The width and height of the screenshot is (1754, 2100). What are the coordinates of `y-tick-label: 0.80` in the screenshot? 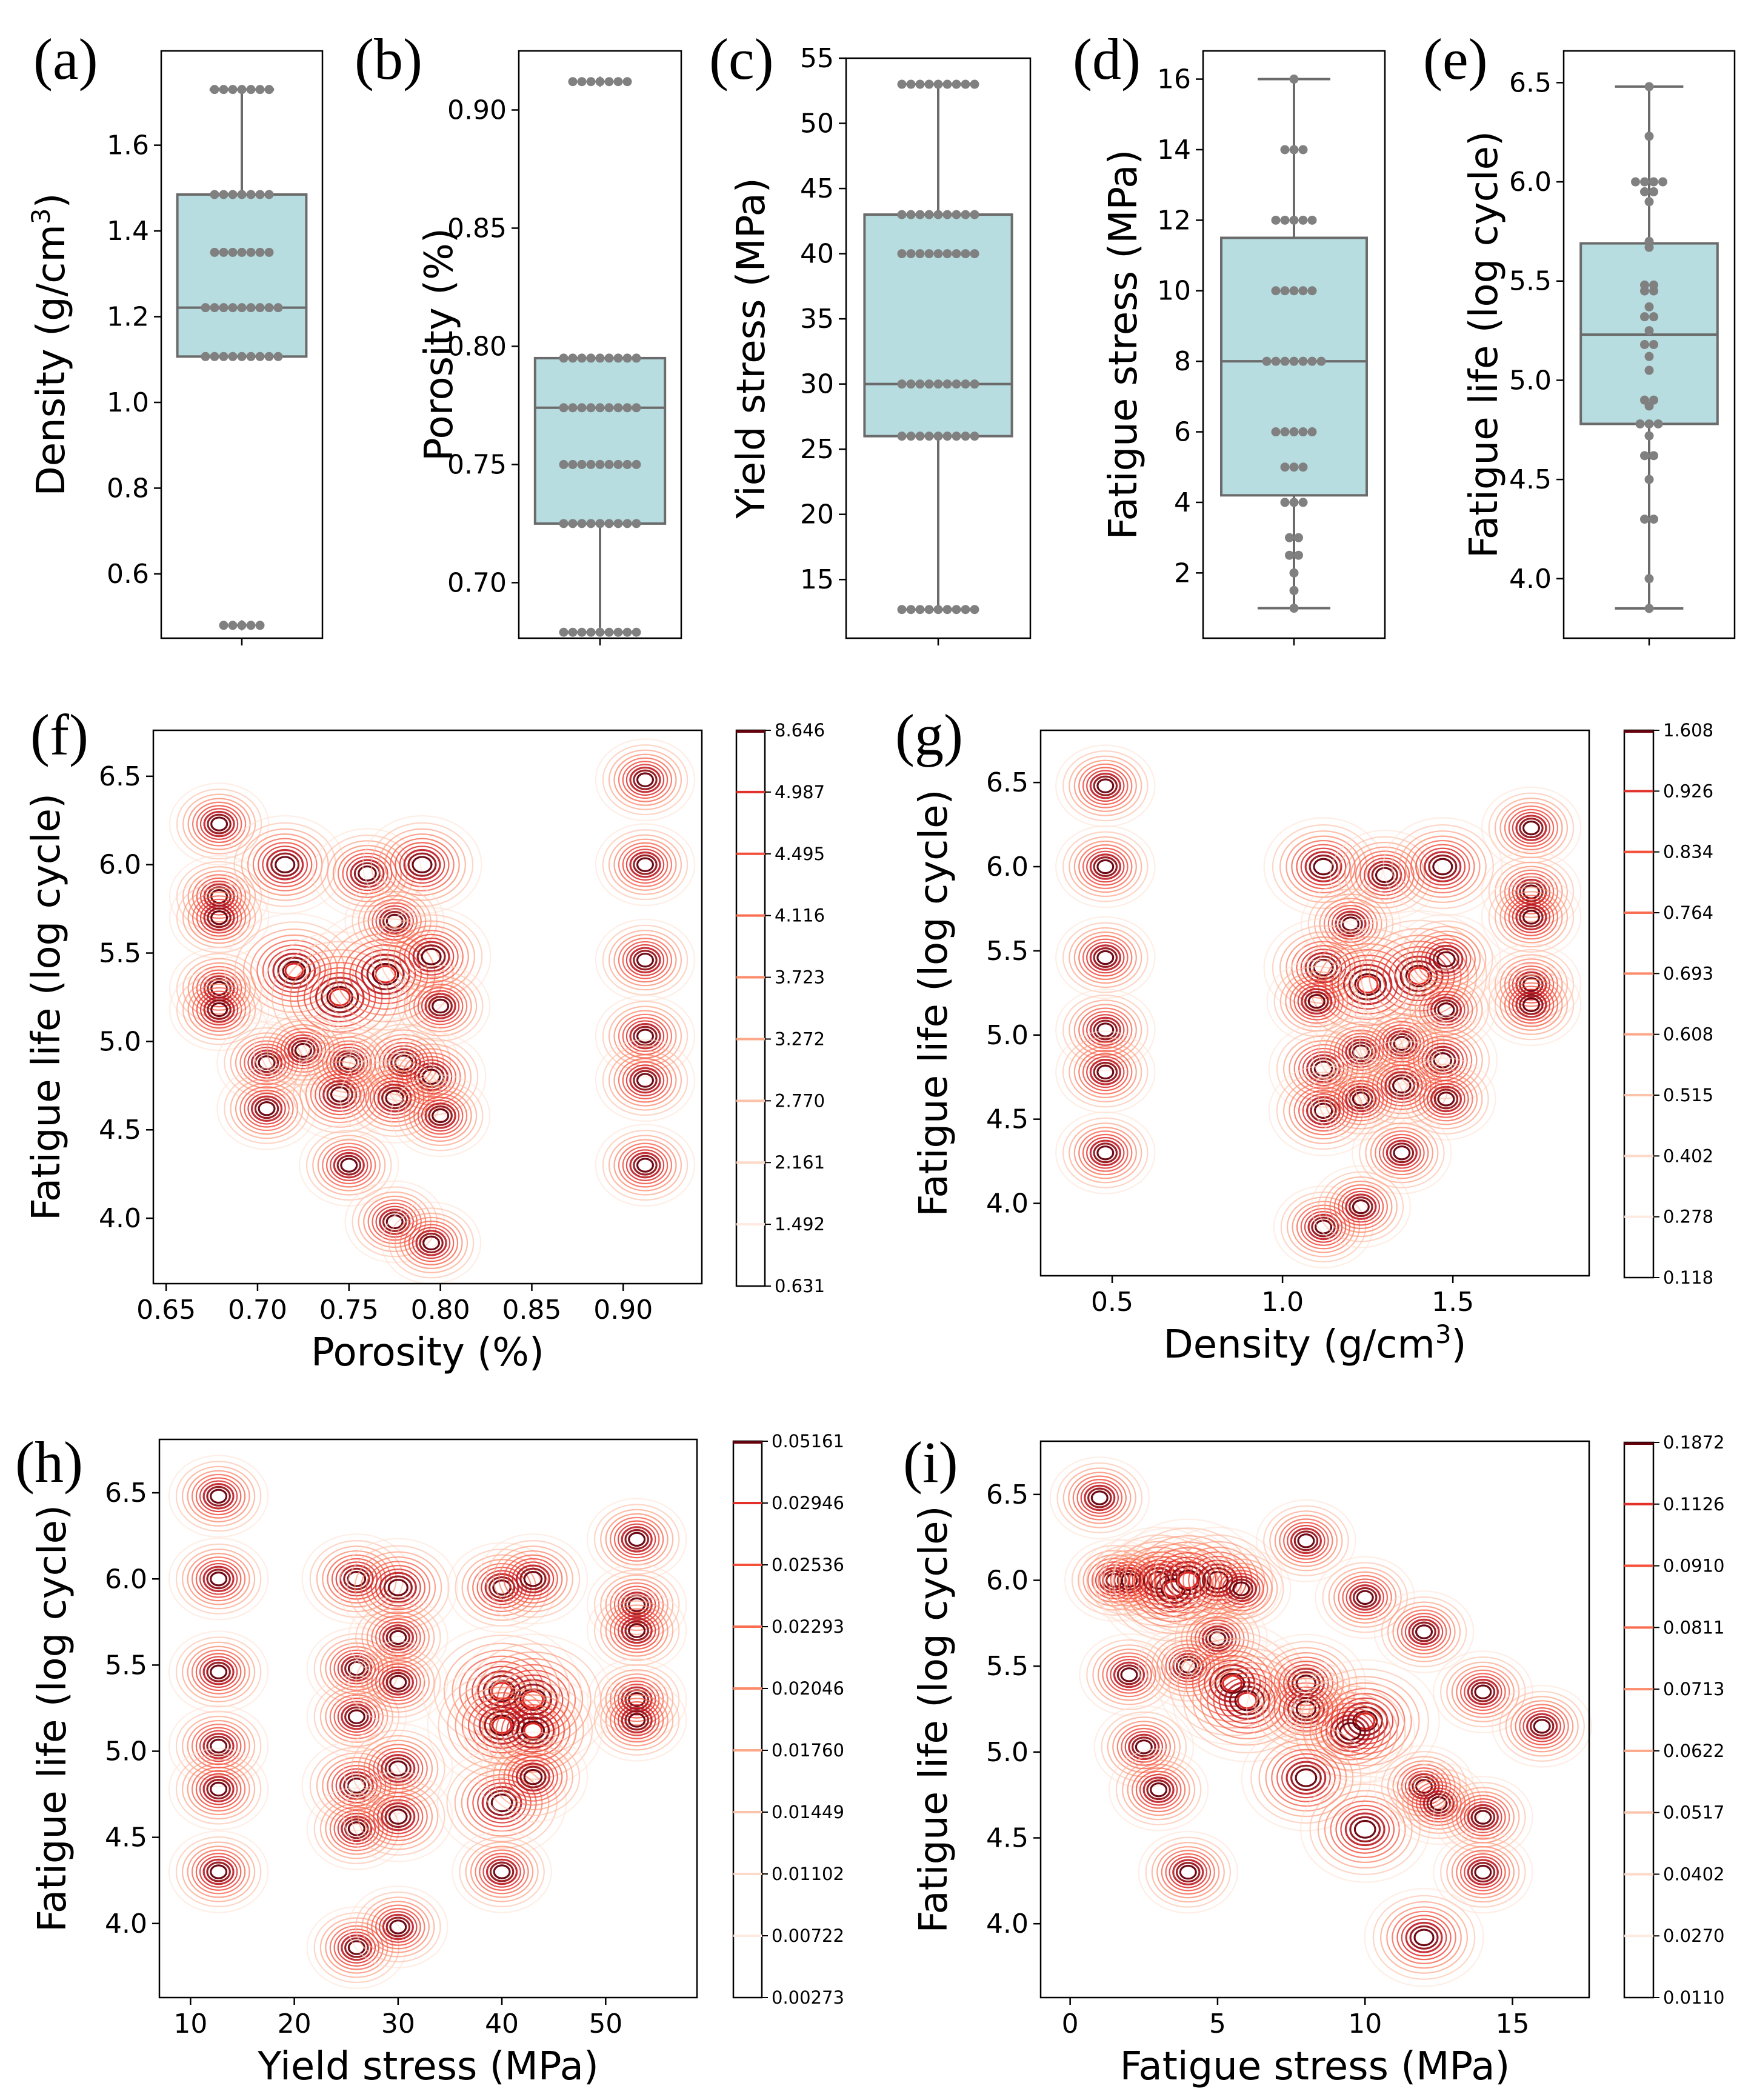 It's located at (477, 346).